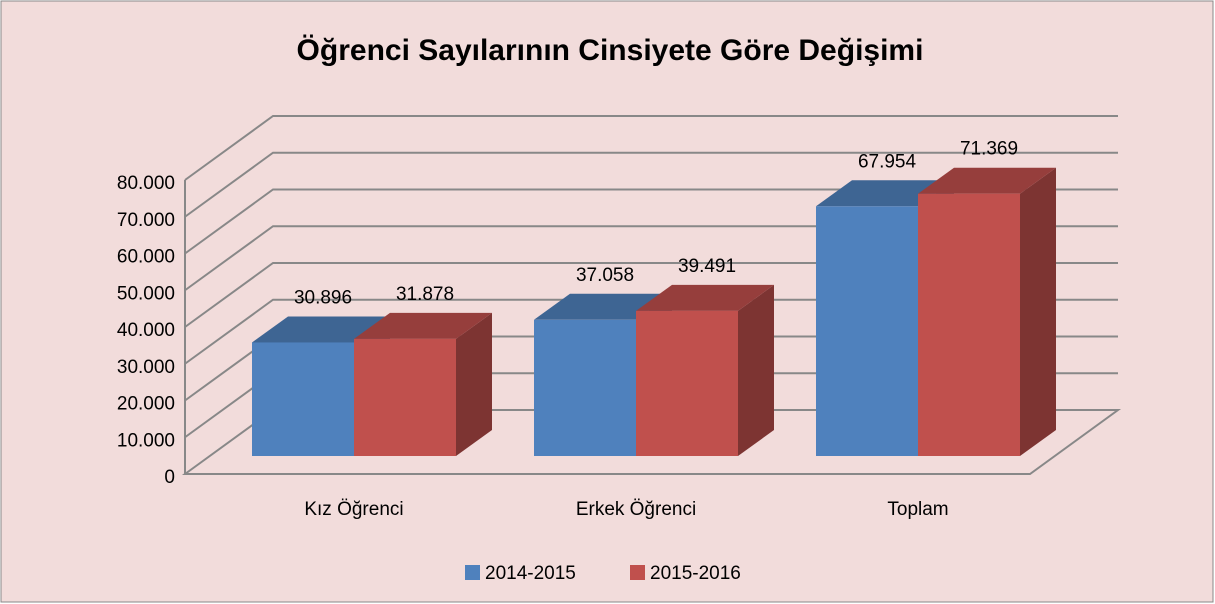 The width and height of the screenshot is (1215, 604). Describe the element at coordinates (146, 404) in the screenshot. I see `y-tick-label: 20.000` at that location.